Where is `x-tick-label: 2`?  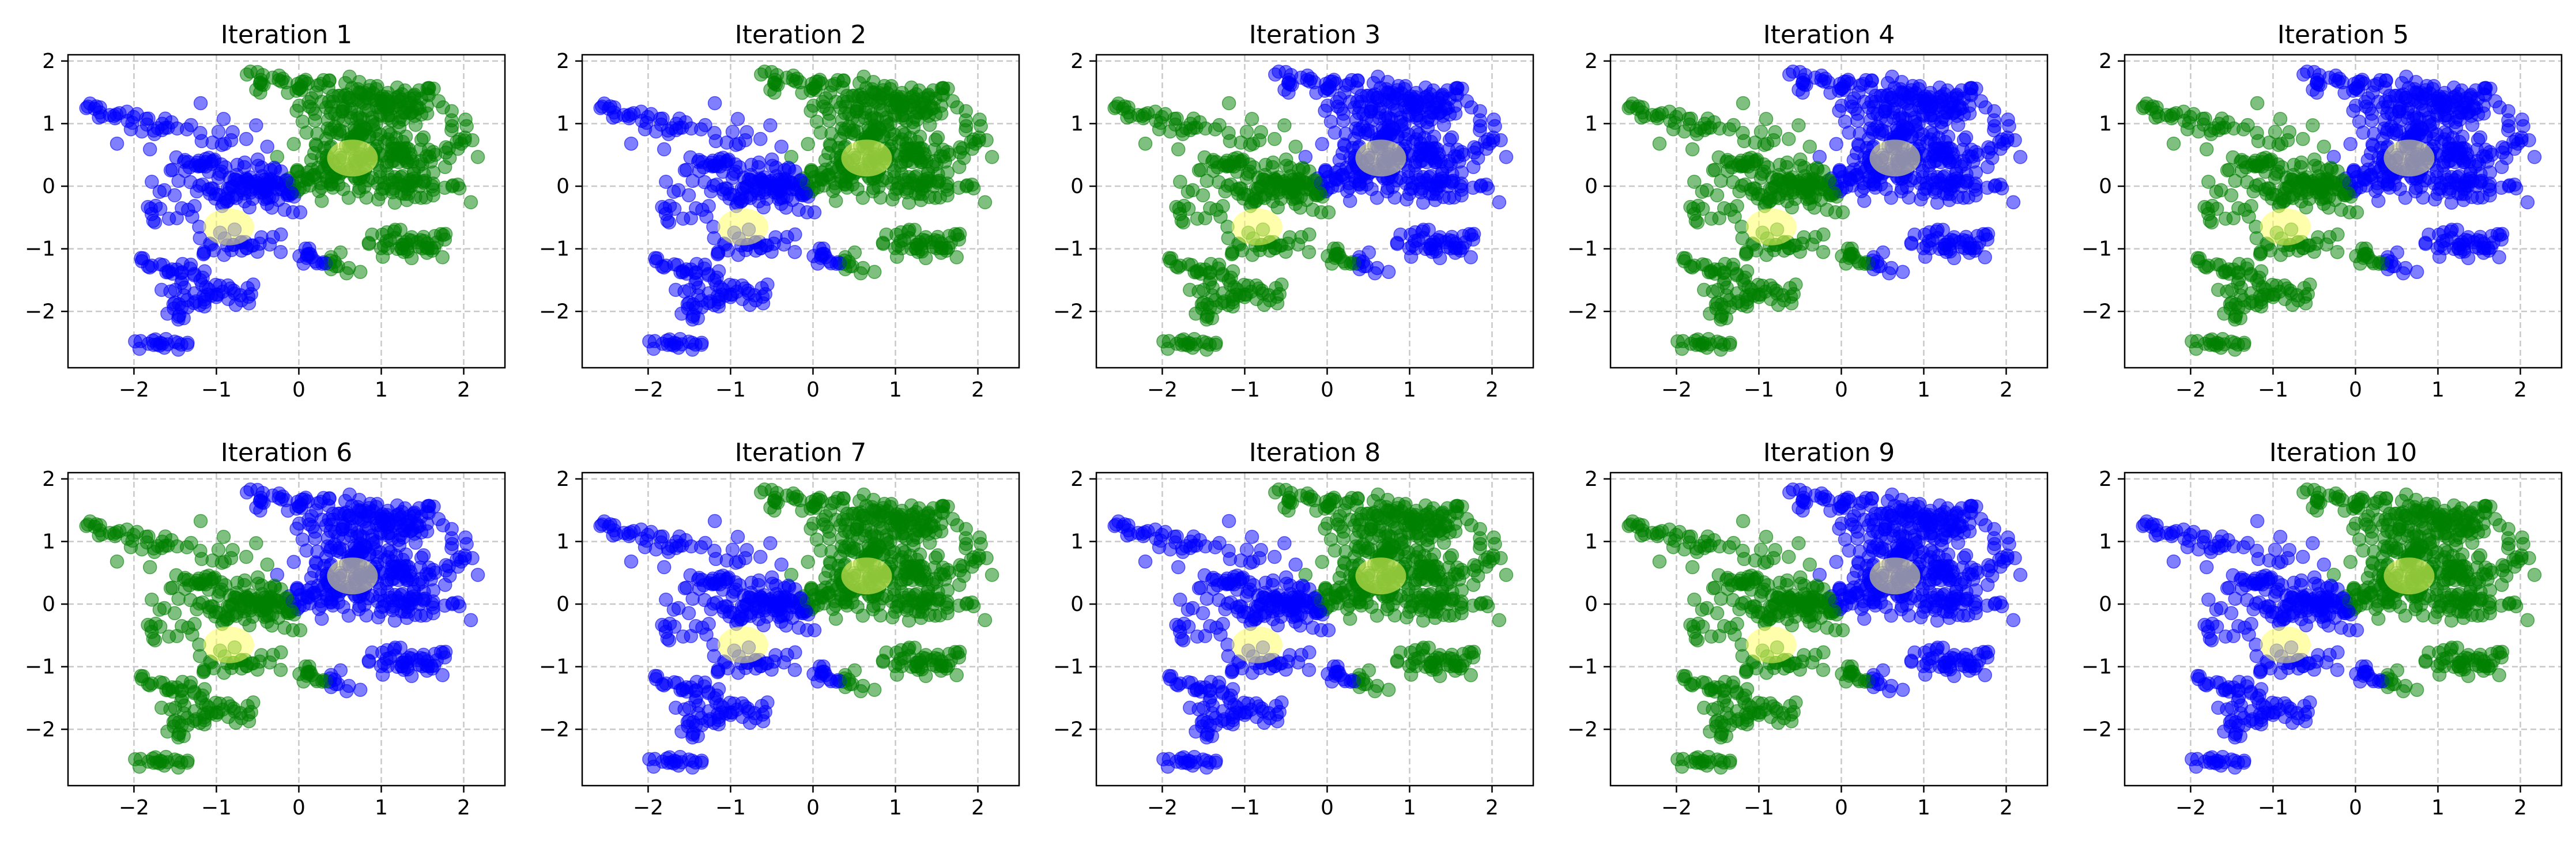
x-tick-label: 2 is located at coordinates (2006, 390).